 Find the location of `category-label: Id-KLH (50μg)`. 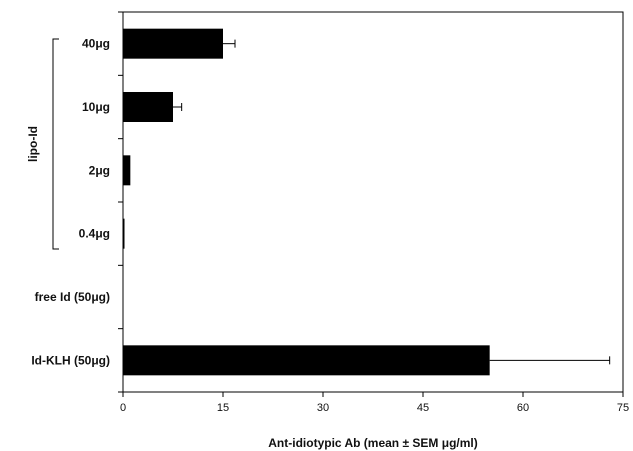

category-label: Id-KLH (50μg) is located at coordinates (70, 360).